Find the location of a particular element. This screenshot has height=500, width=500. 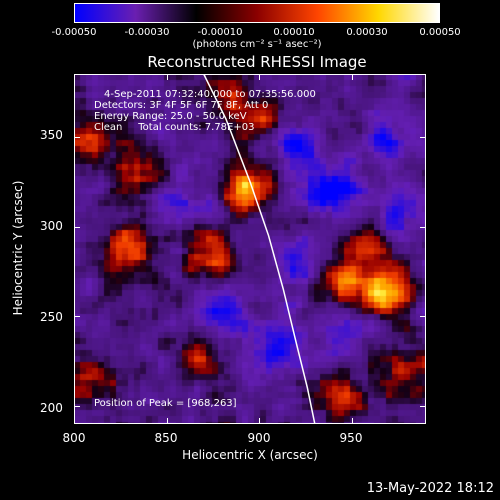

colorbar is located at coordinates (257, 13).